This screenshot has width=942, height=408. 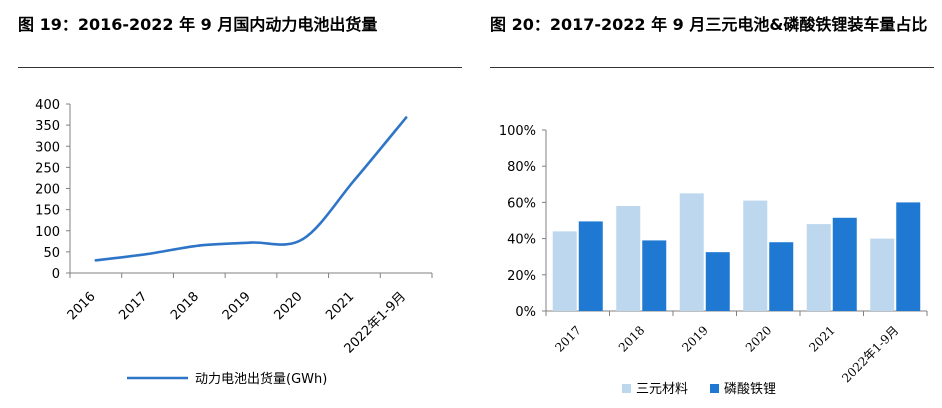 What do you see at coordinates (47, 126) in the screenshot?
I see `y-tick-label: 350` at bounding box center [47, 126].